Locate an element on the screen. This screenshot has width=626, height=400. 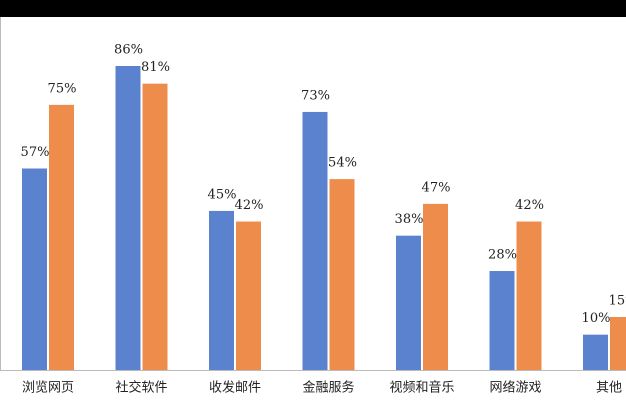
value-label: 47% is located at coordinates (436, 187).